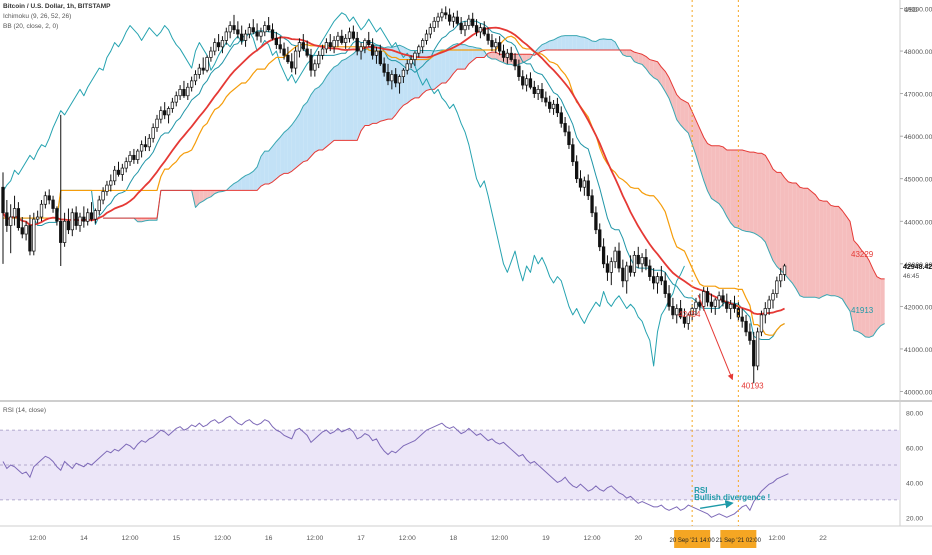 This screenshot has height=555, width=932. What do you see at coordinates (918, 52) in the screenshot?
I see `price-tick-label: 48000.00` at bounding box center [918, 52].